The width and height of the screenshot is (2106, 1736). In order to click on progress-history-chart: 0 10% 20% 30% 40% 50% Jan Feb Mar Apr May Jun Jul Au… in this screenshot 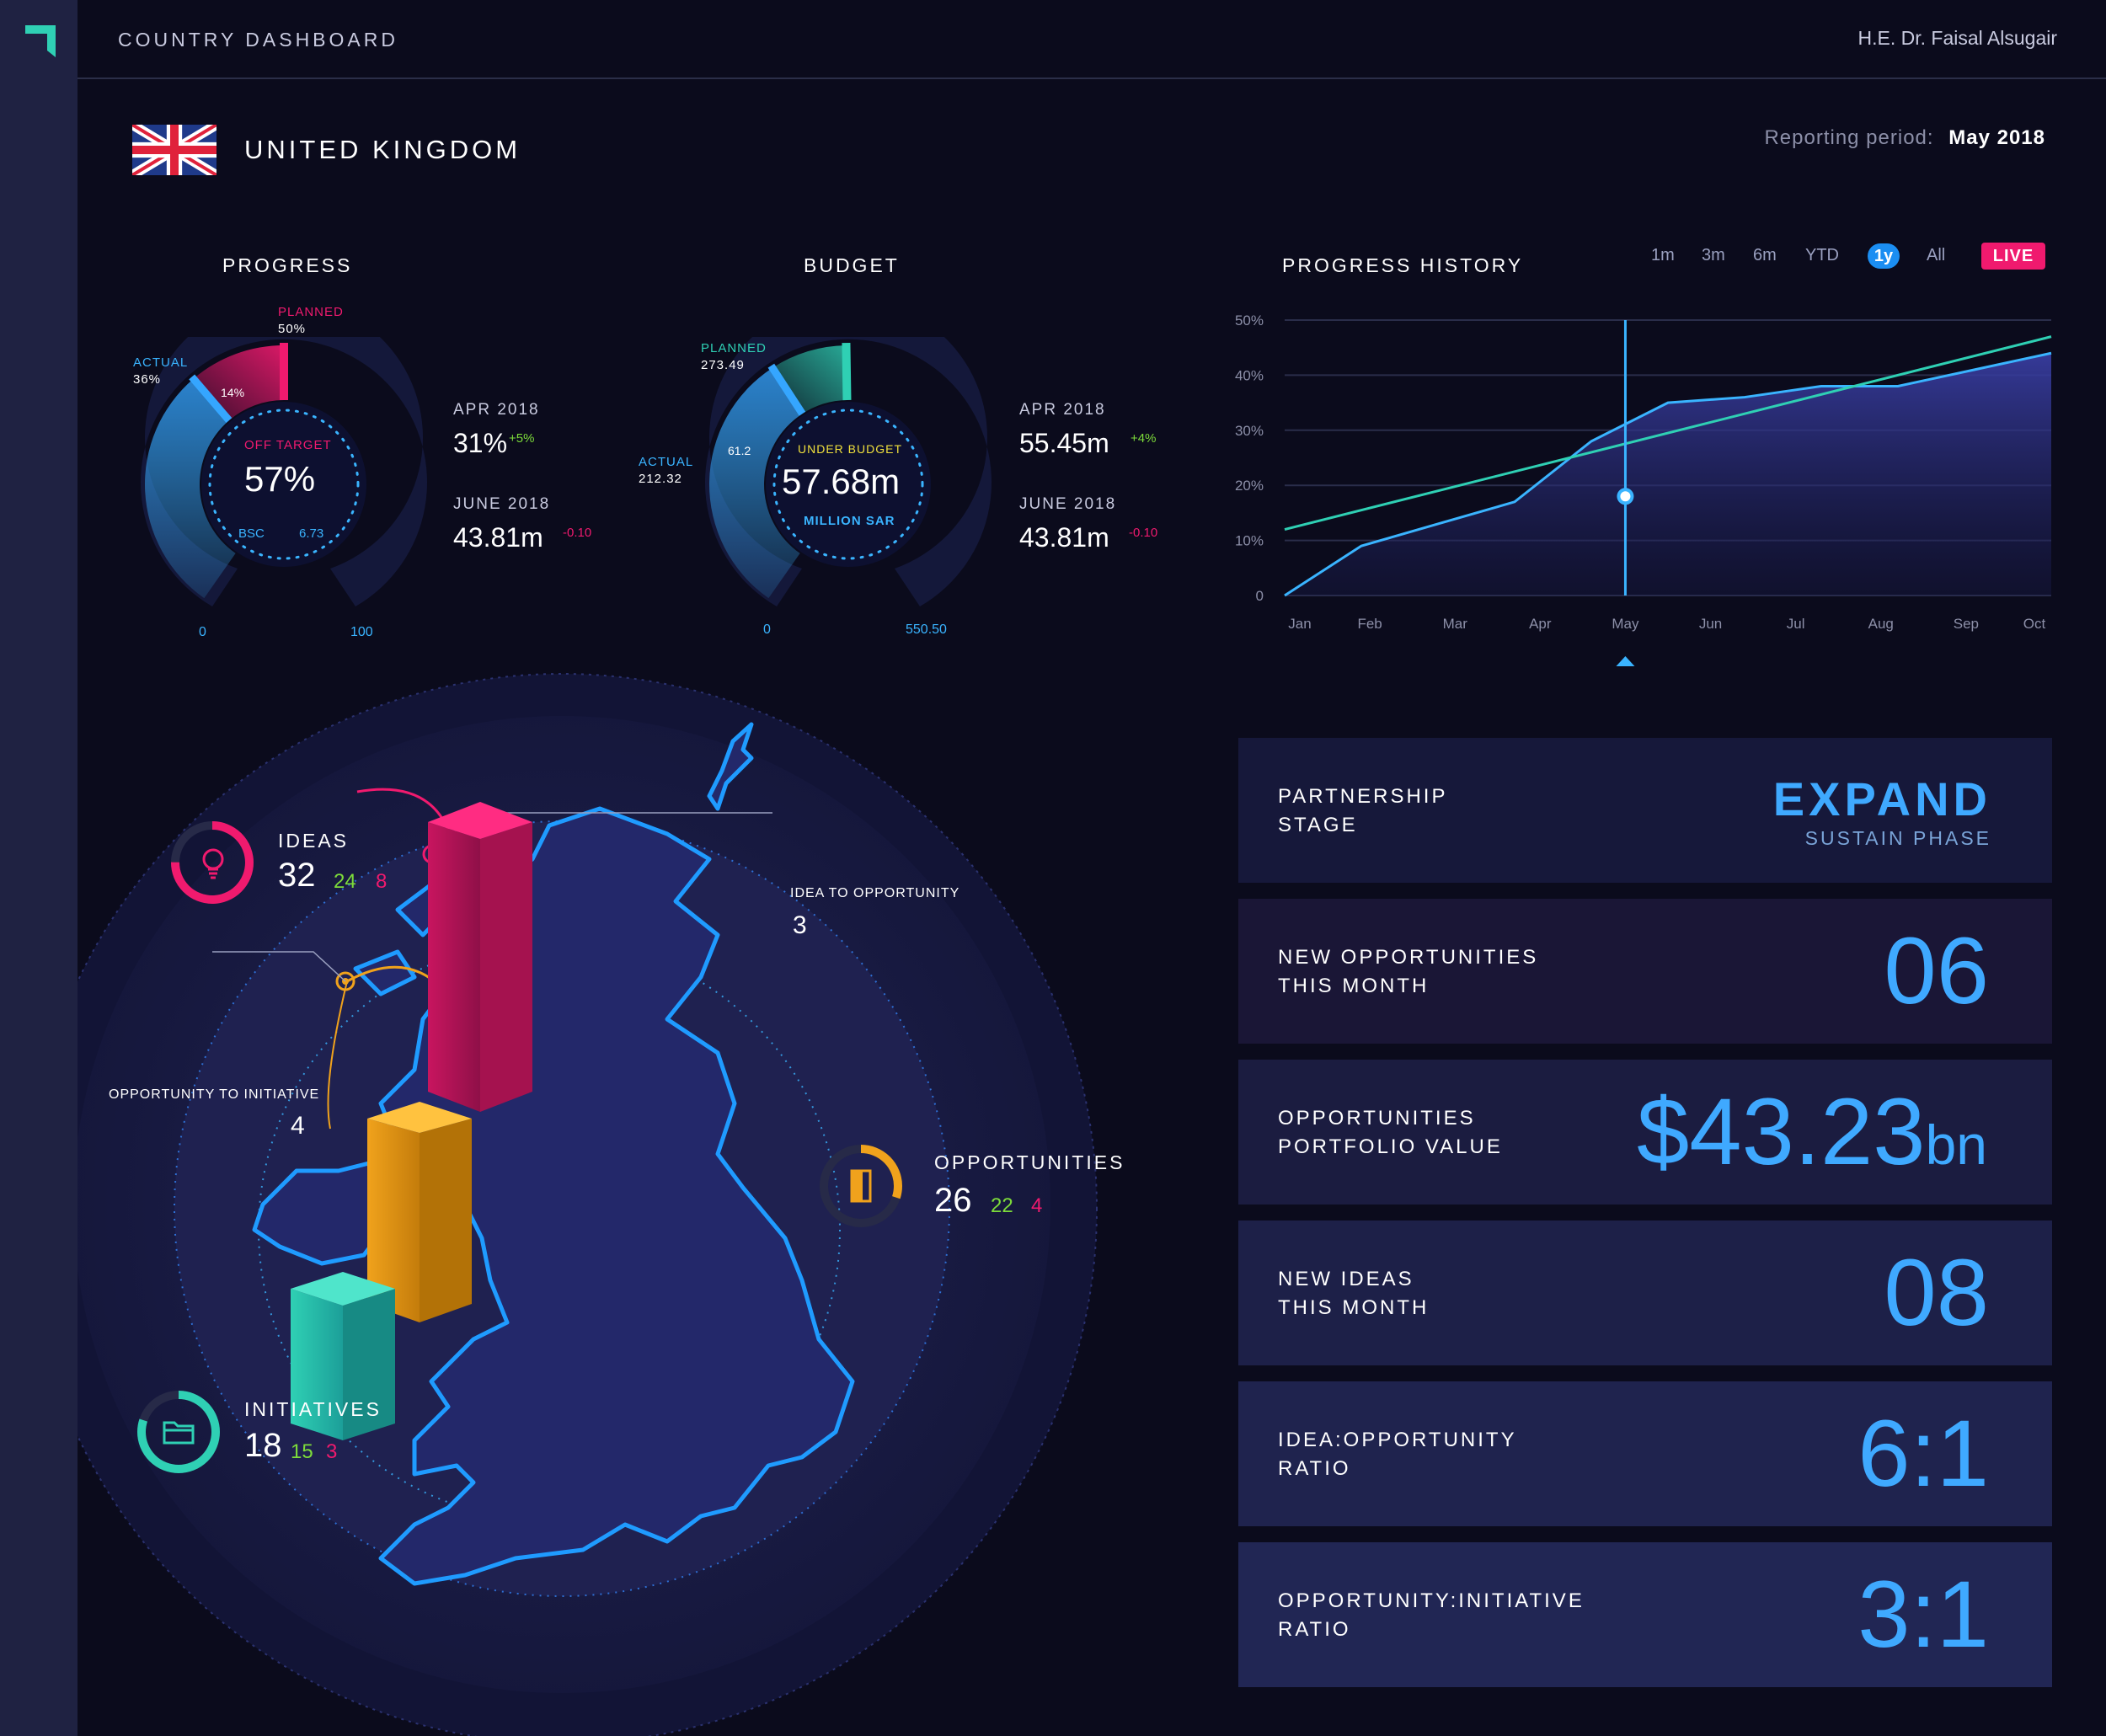, I will do `click(1634, 492)`.